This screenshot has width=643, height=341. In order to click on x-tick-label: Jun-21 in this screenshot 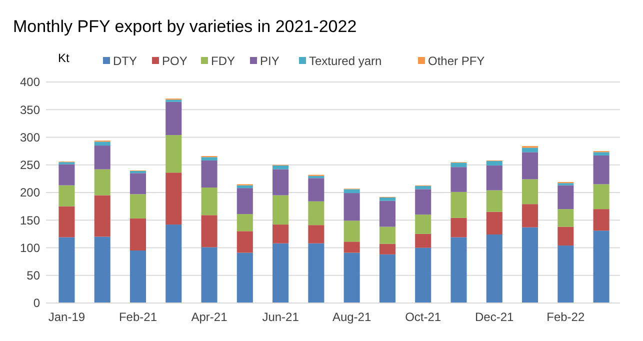, I will do `click(281, 317)`.